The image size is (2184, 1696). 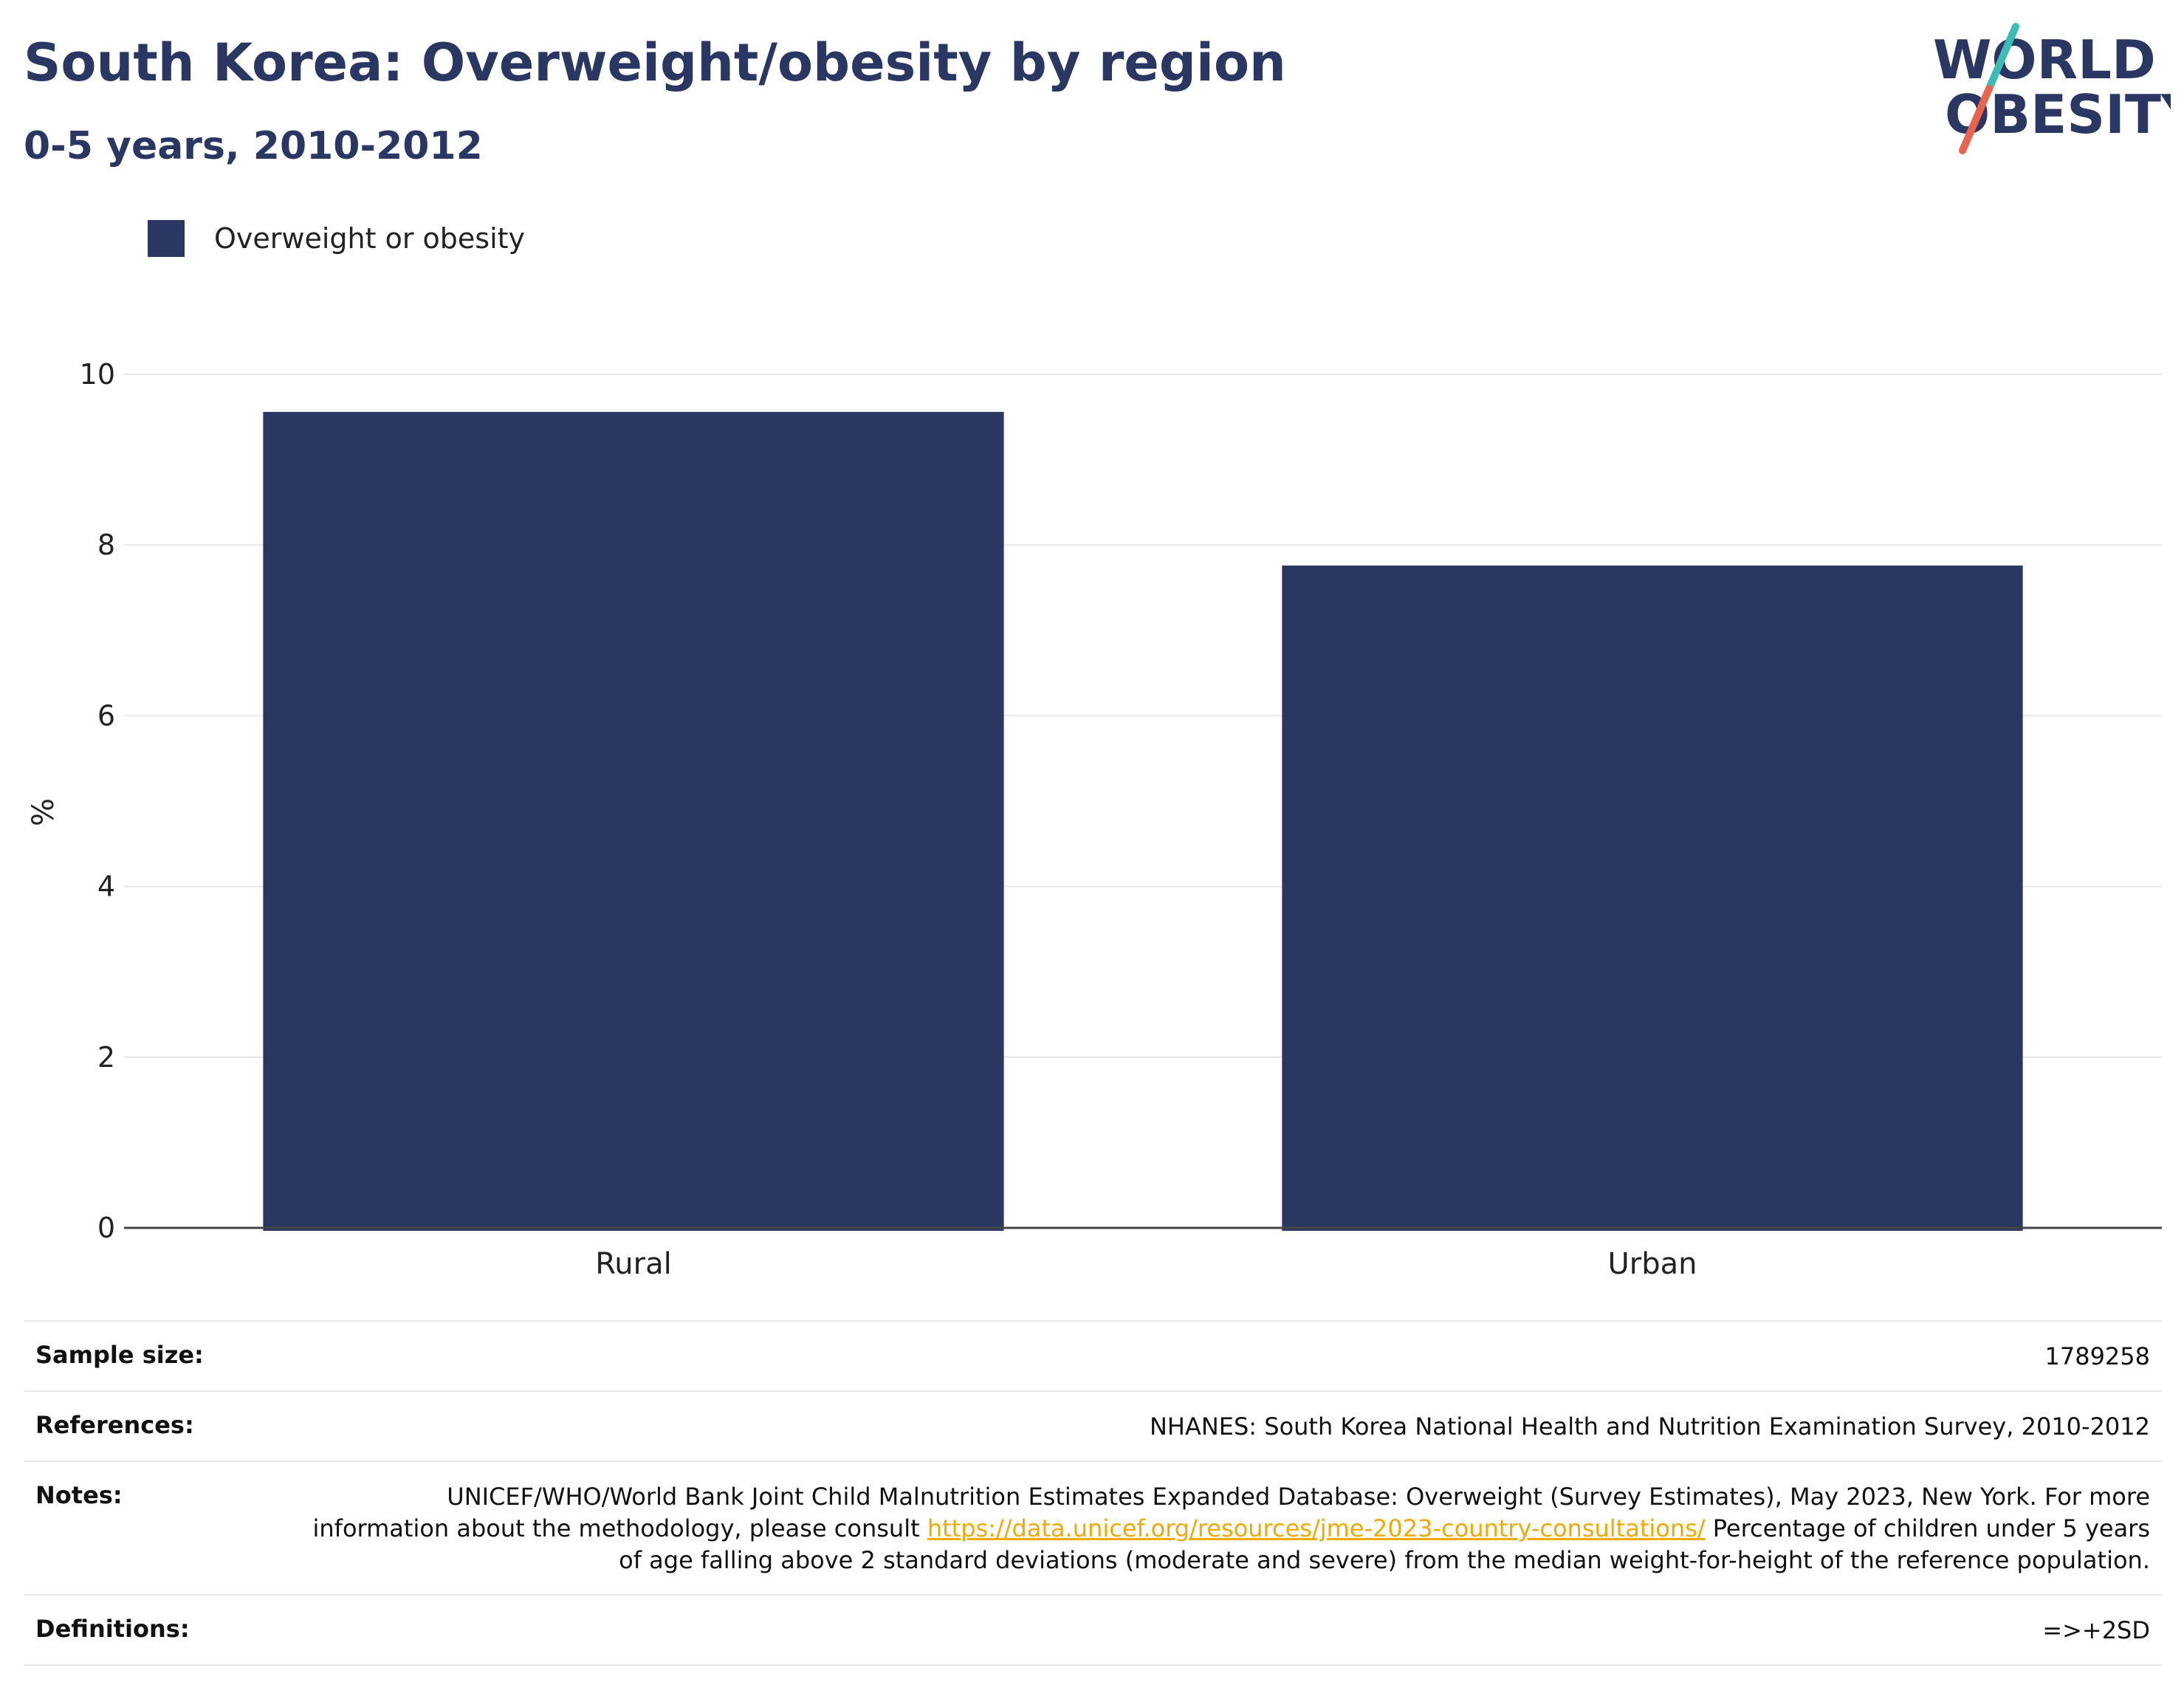 I want to click on info-row-sample-size: Sample size: 1789258, so click(x=1093, y=1355).